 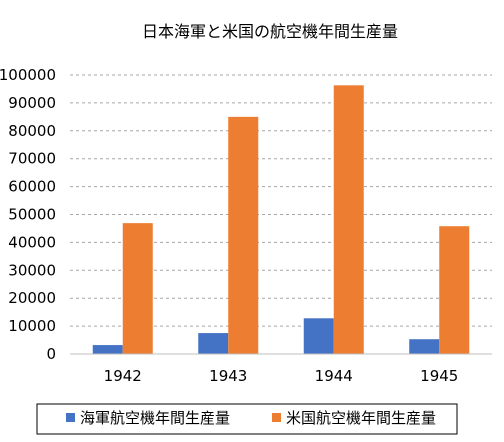 I want to click on y-tick-label: 90000, so click(x=32, y=103).